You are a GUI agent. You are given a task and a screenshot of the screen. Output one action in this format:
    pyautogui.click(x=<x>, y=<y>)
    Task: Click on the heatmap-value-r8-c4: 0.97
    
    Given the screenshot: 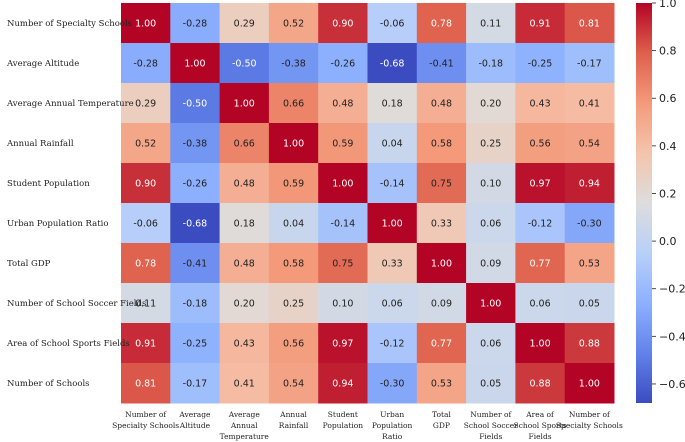 What is the action you would take?
    pyautogui.click(x=342, y=344)
    